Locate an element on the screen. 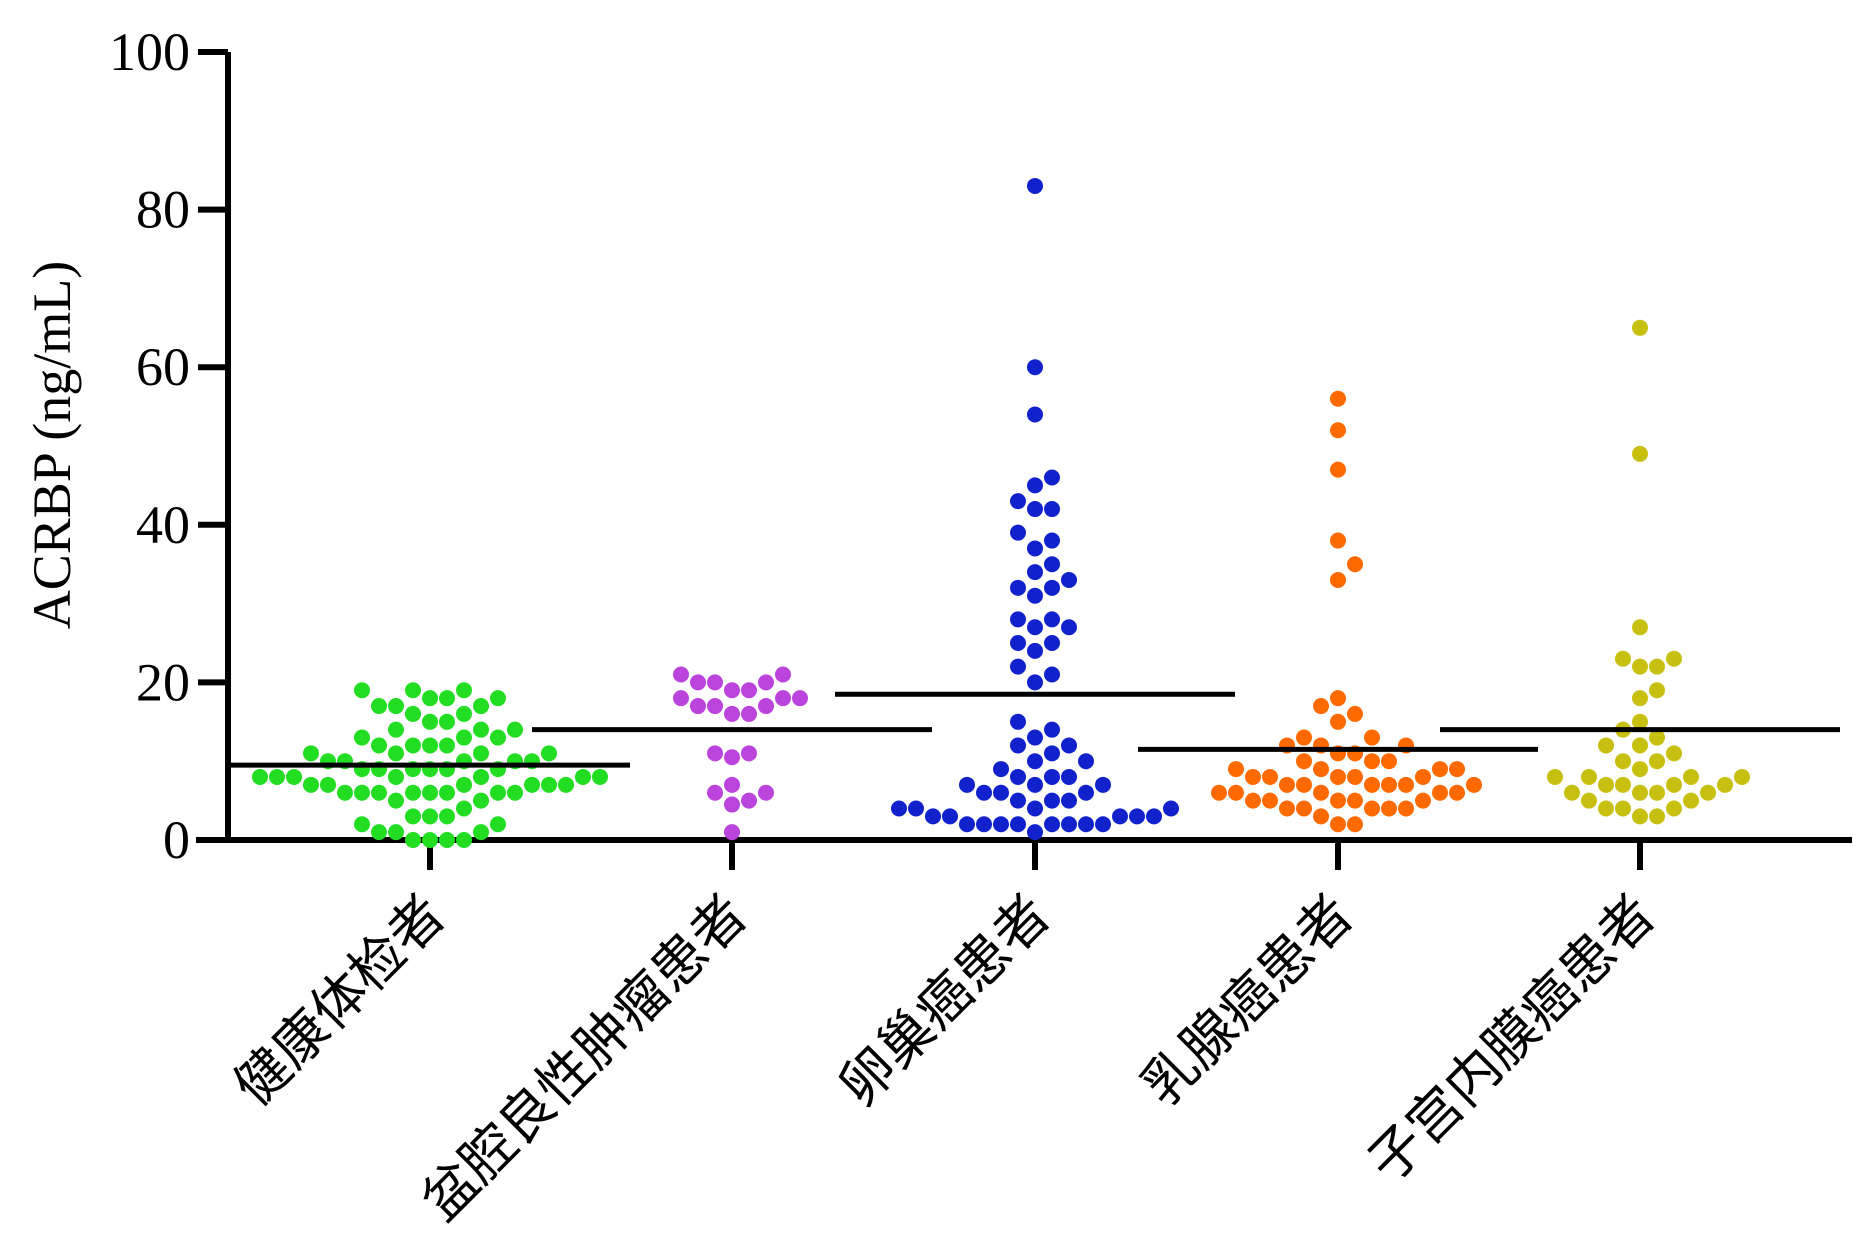 This screenshot has width=1870, height=1260. y-tick-label: 80 is located at coordinates (163, 210).